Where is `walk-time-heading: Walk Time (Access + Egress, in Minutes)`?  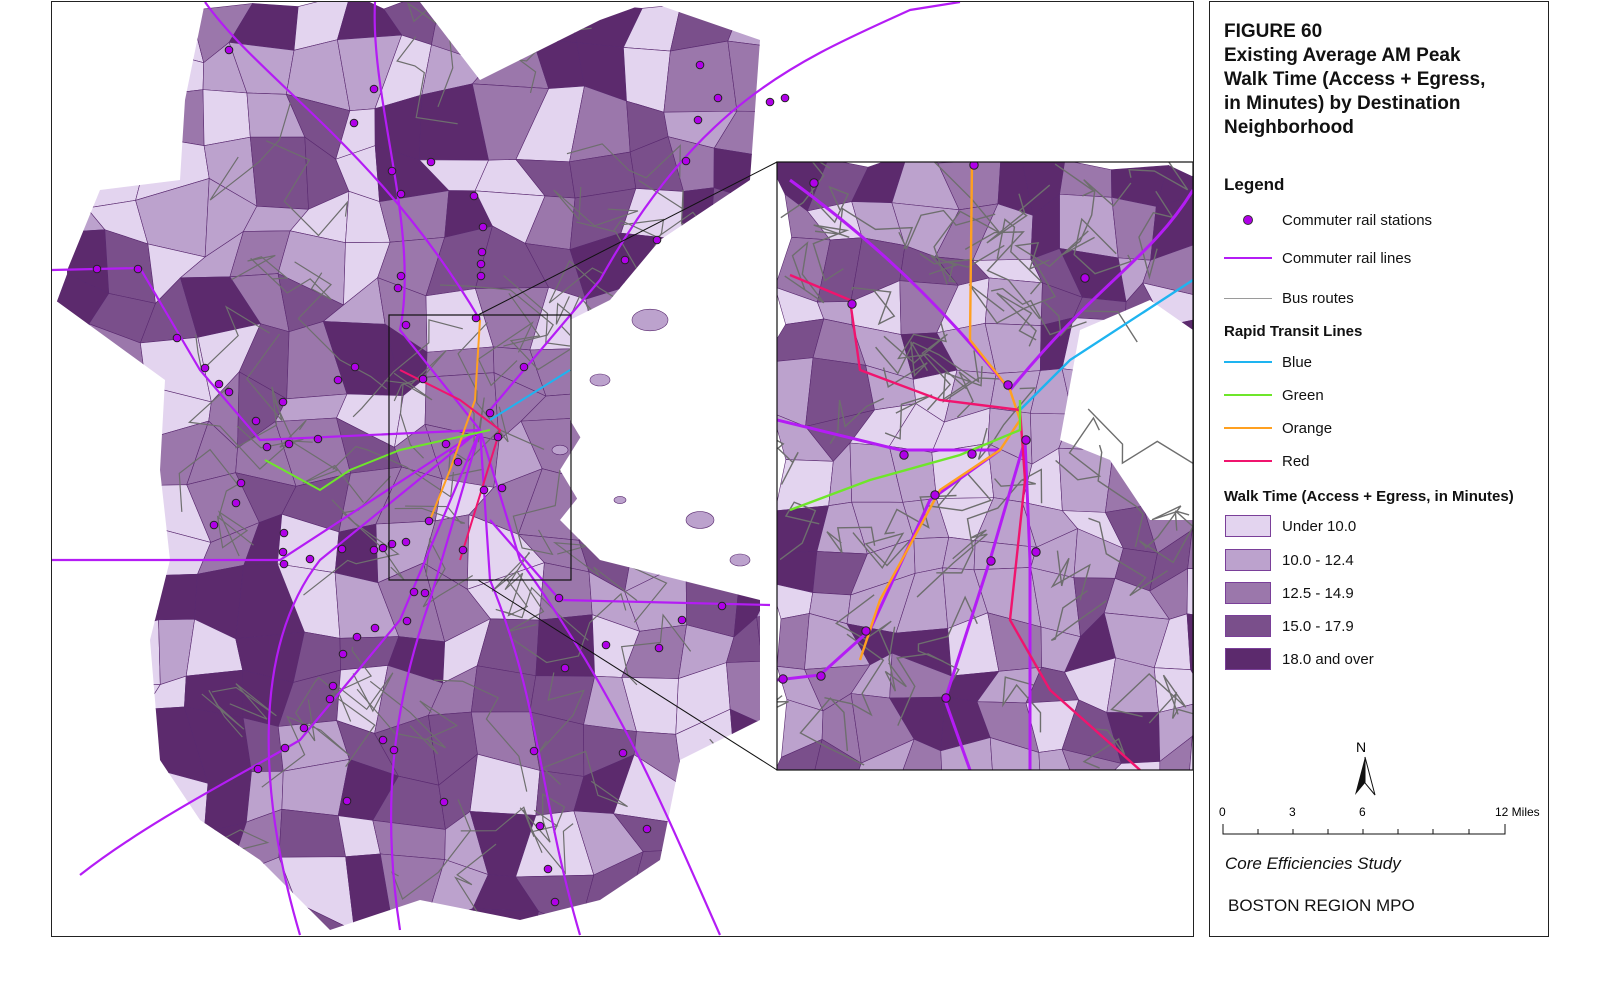 walk-time-heading: Walk Time (Access + Egress, in Minutes) is located at coordinates (1369, 496).